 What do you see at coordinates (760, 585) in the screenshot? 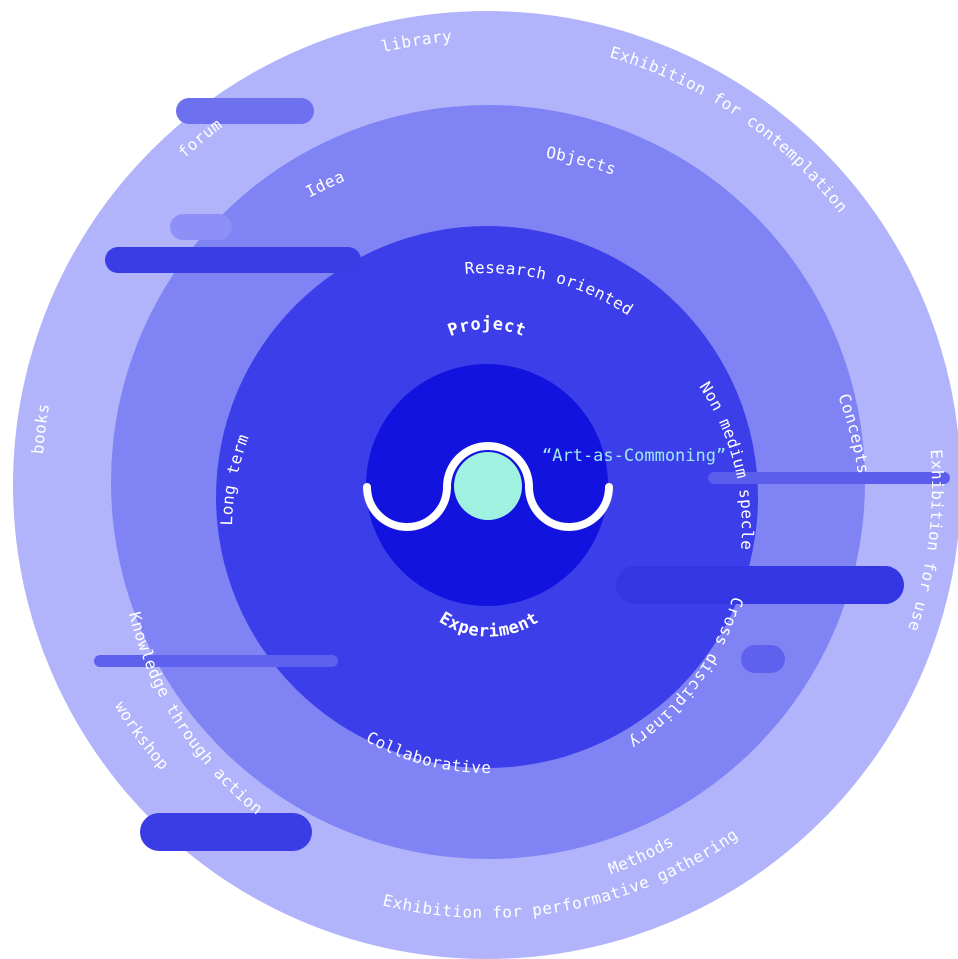
I see `bar-cross` at bounding box center [760, 585].